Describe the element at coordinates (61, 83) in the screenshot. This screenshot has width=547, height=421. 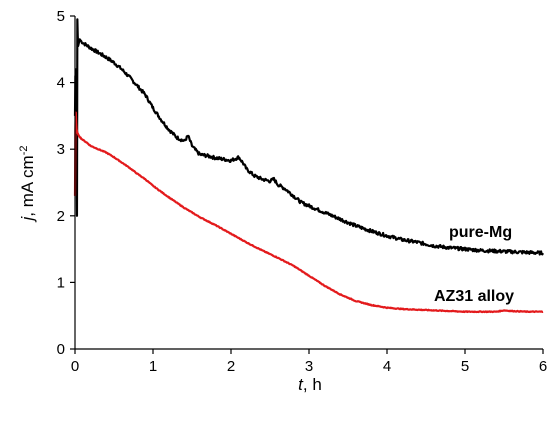
I see `y-tick-label: 4` at that location.